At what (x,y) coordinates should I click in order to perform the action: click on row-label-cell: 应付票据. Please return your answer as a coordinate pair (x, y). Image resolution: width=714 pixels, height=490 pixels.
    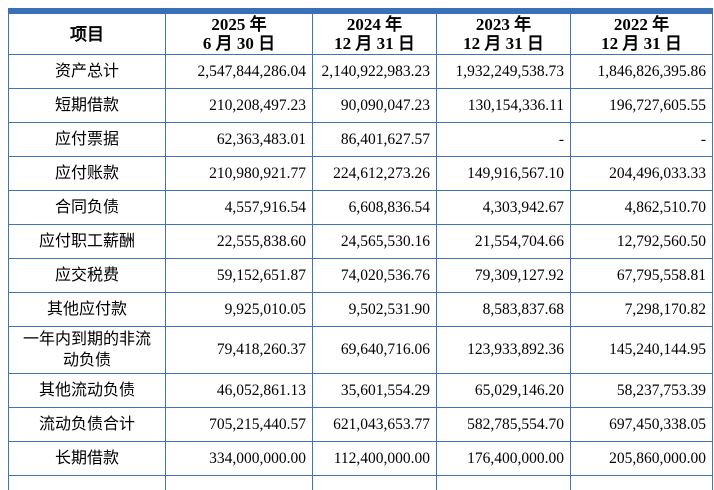
    Looking at the image, I should click on (87, 139).